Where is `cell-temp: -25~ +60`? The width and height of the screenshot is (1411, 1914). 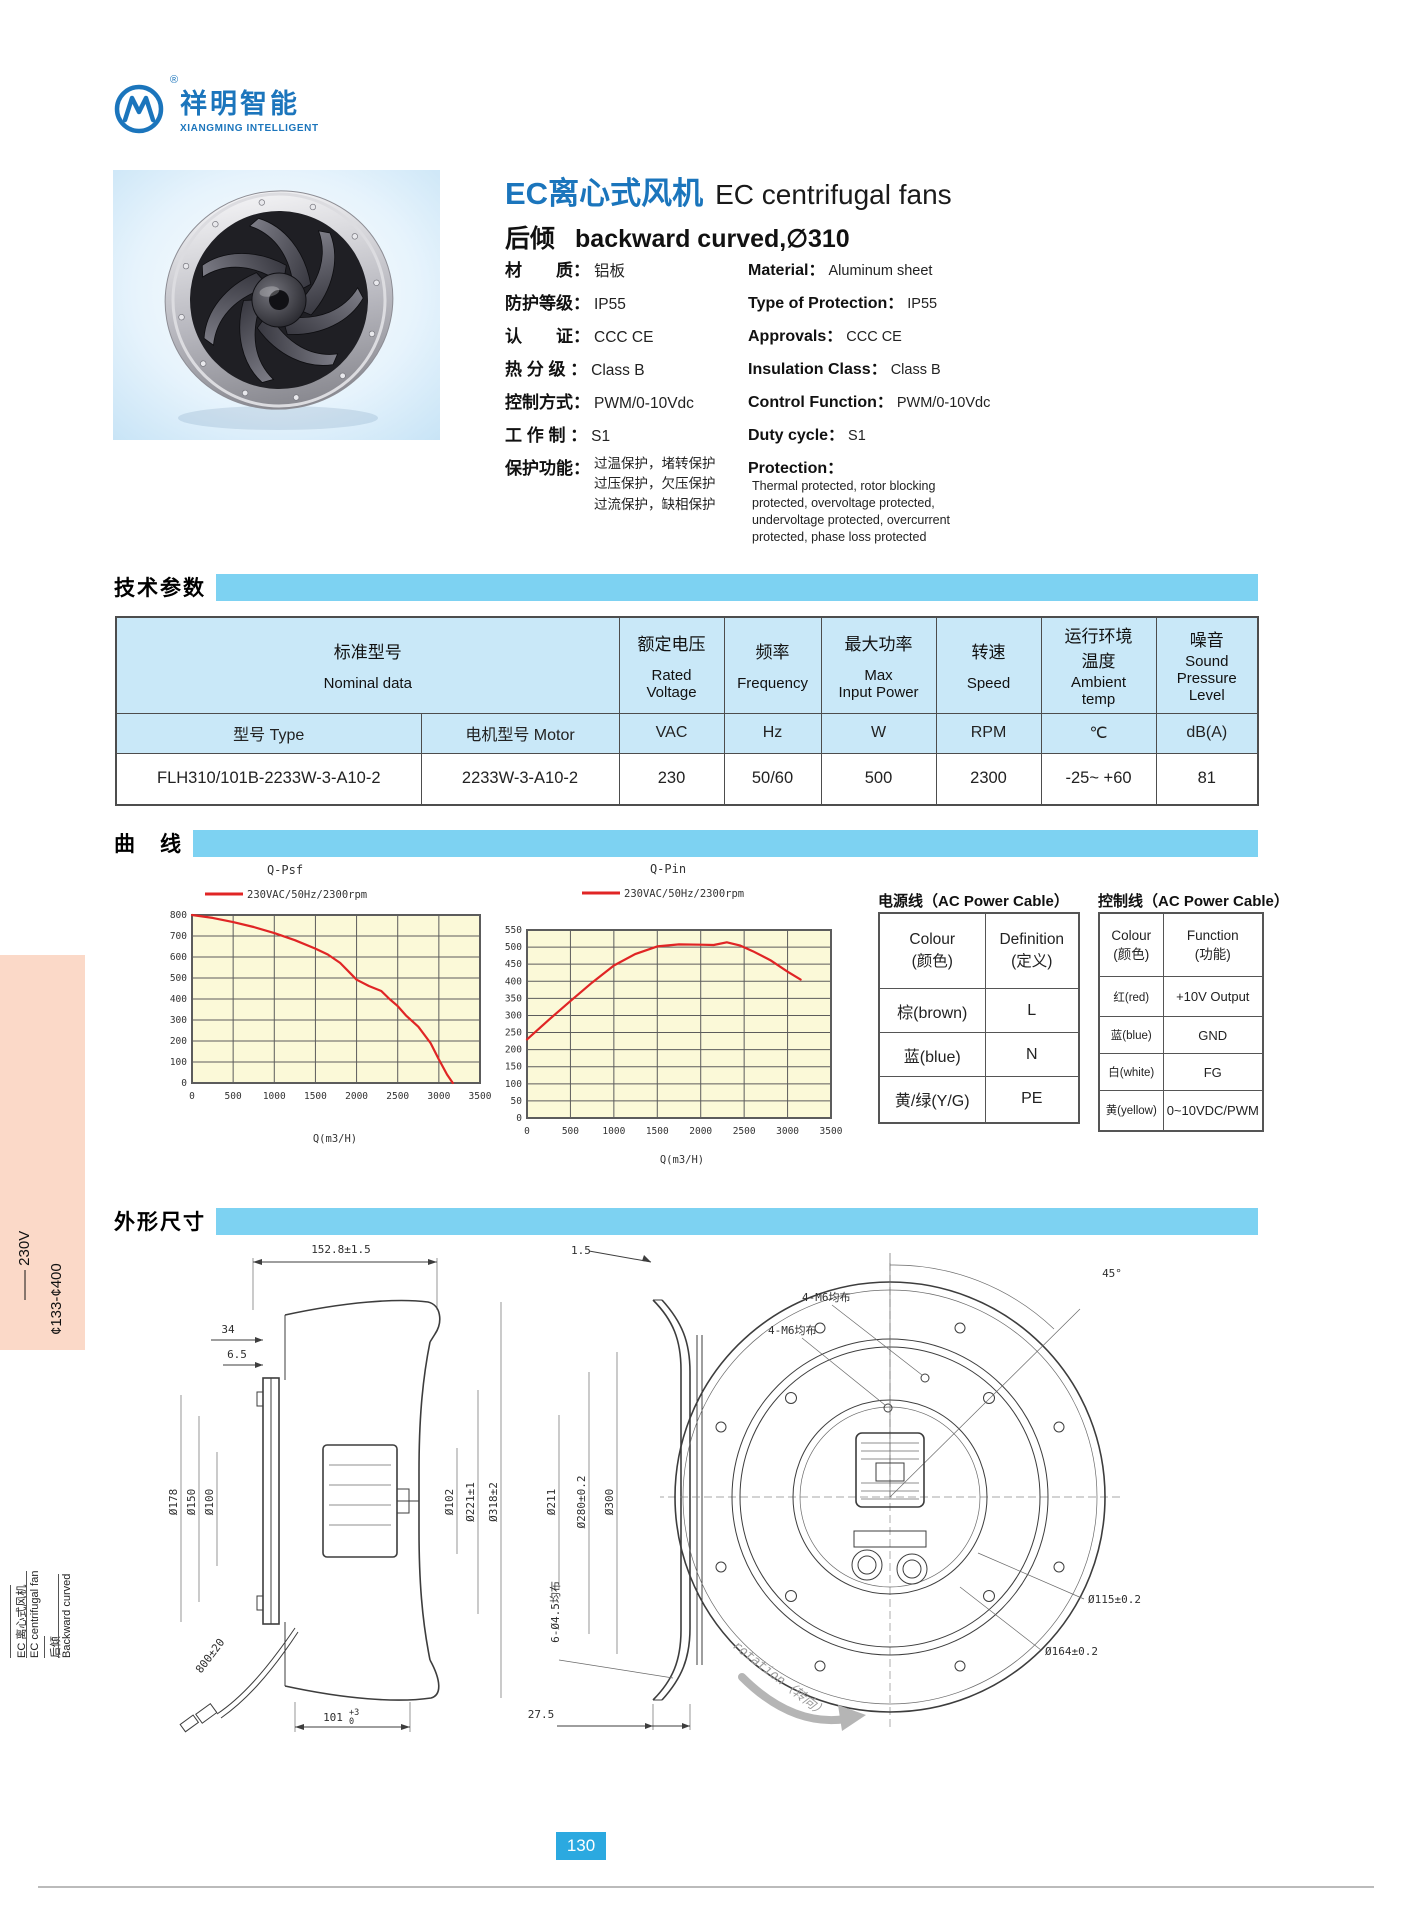 cell-temp: -25~ +60 is located at coordinates (1098, 778).